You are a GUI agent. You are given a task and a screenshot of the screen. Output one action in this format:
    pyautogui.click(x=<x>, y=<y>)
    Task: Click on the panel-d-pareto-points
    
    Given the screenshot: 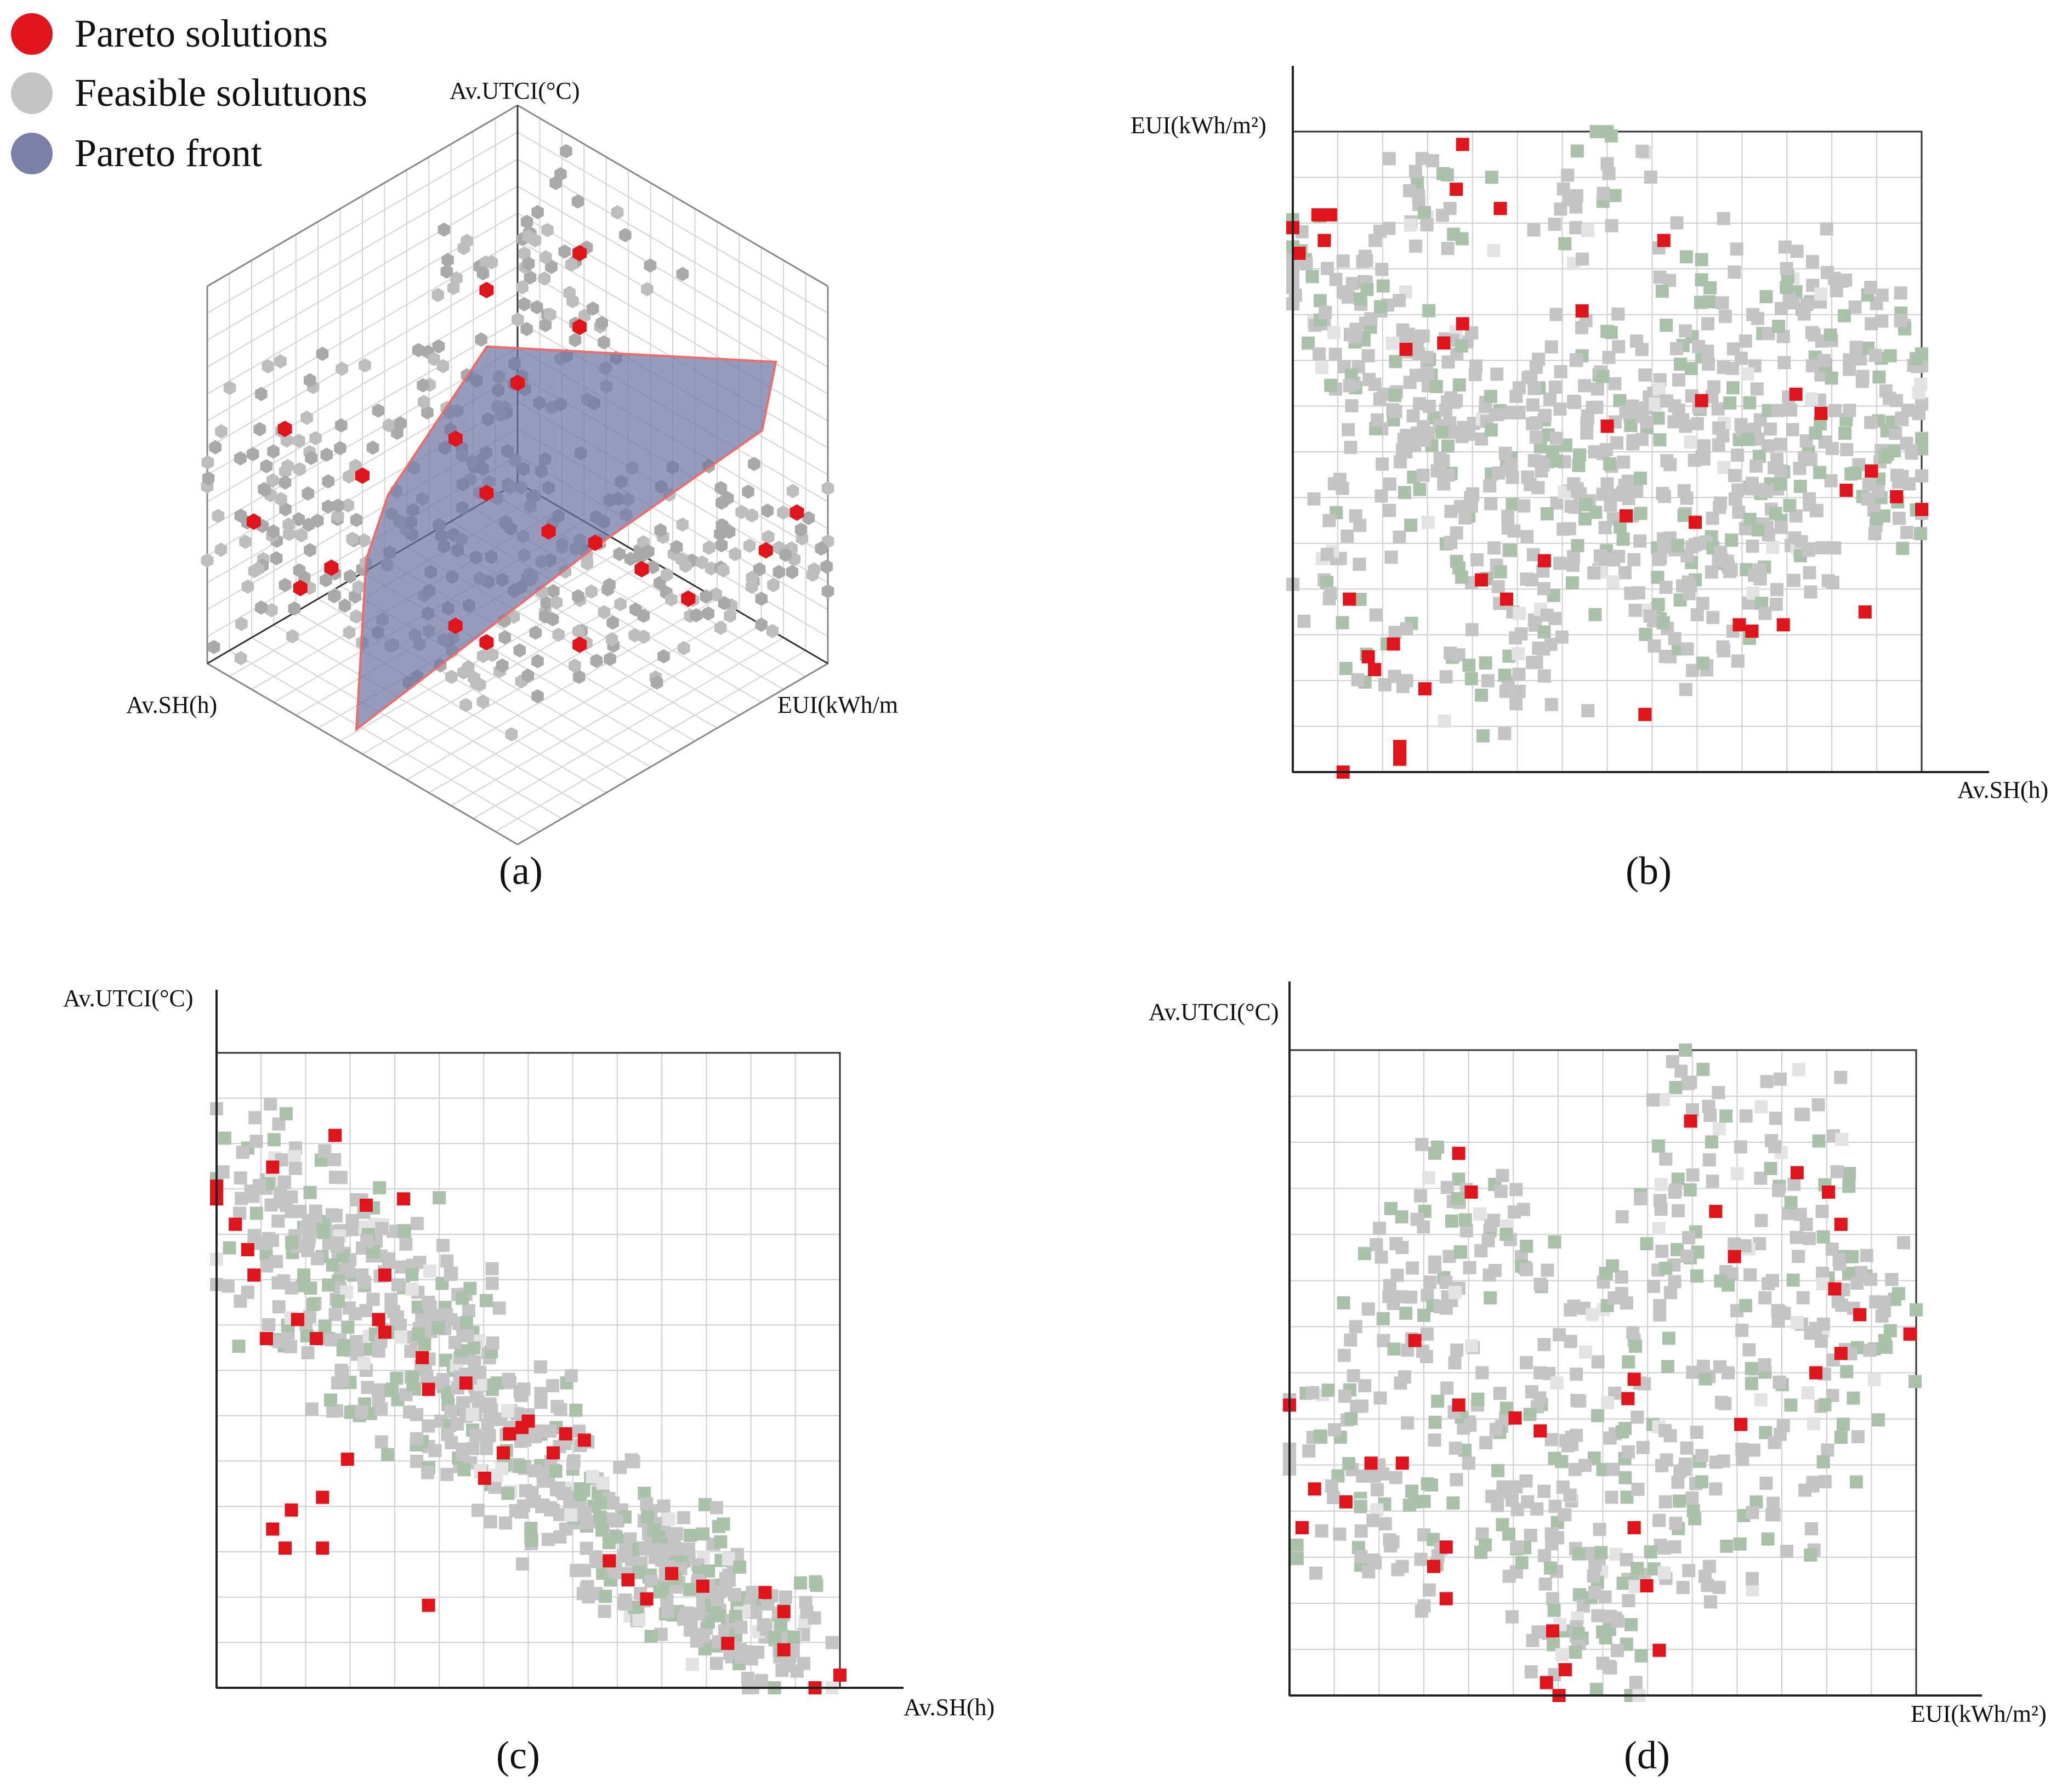 What is the action you would take?
    pyautogui.click(x=1600, y=1408)
    